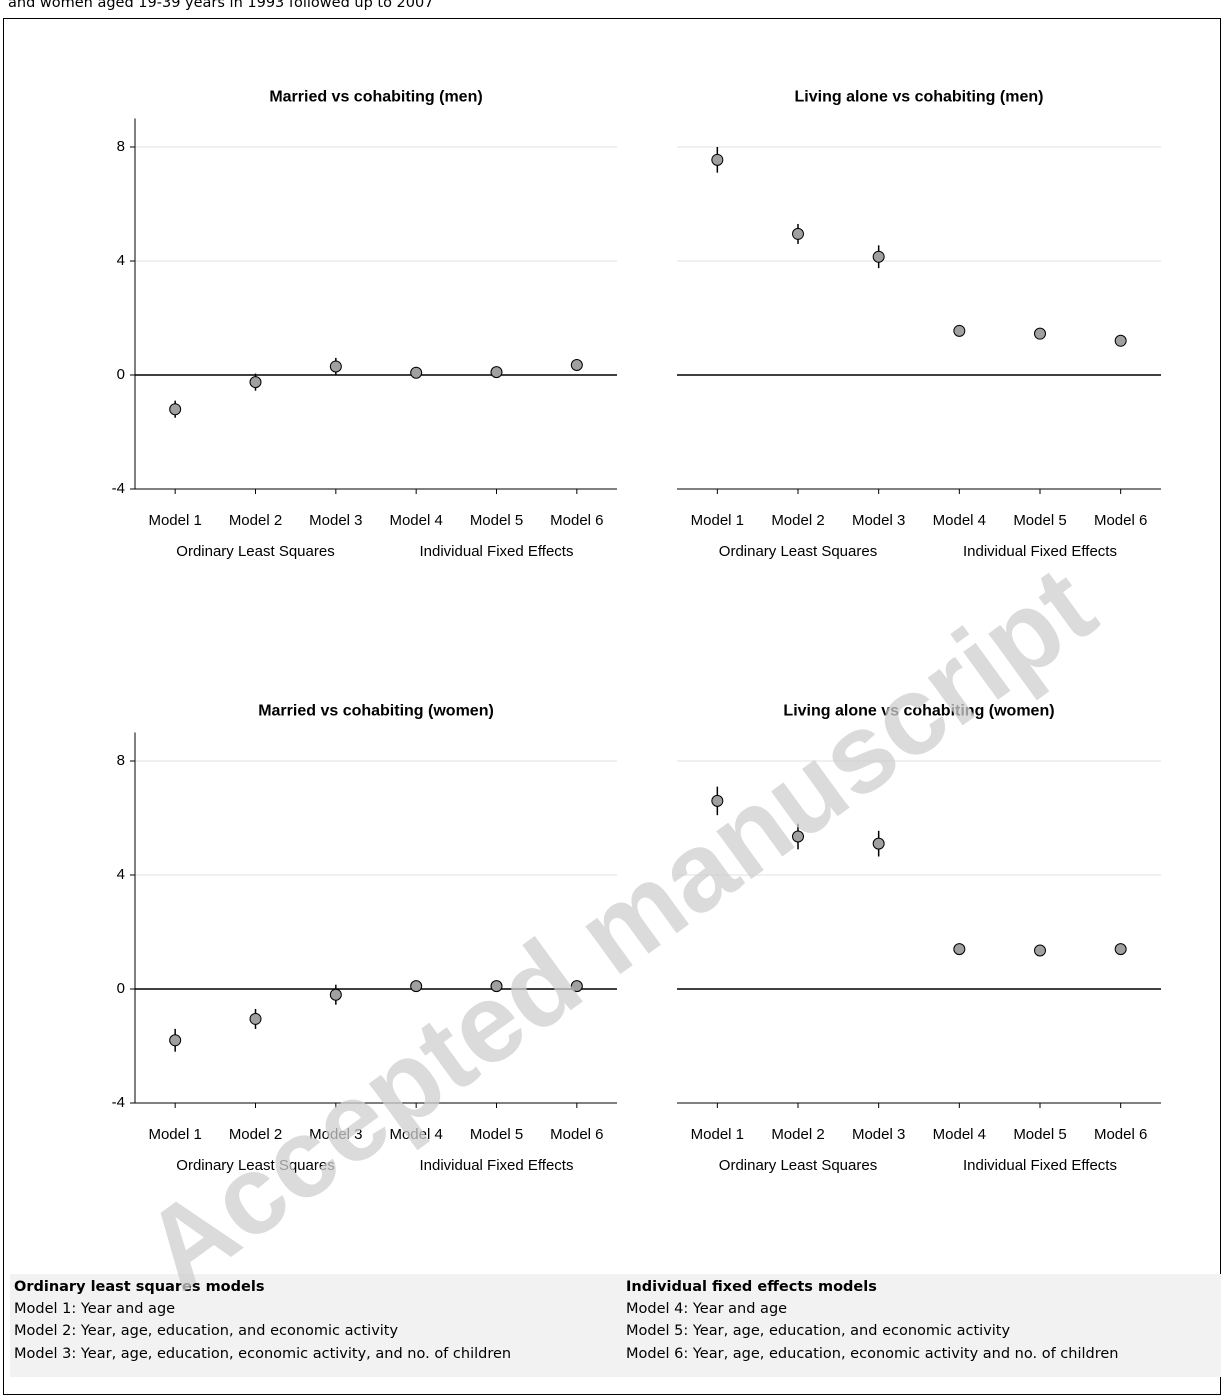 The height and width of the screenshot is (1398, 1223). What do you see at coordinates (376, 711) in the screenshot?
I see `panel-title: Married vs cohabiting (women)` at bounding box center [376, 711].